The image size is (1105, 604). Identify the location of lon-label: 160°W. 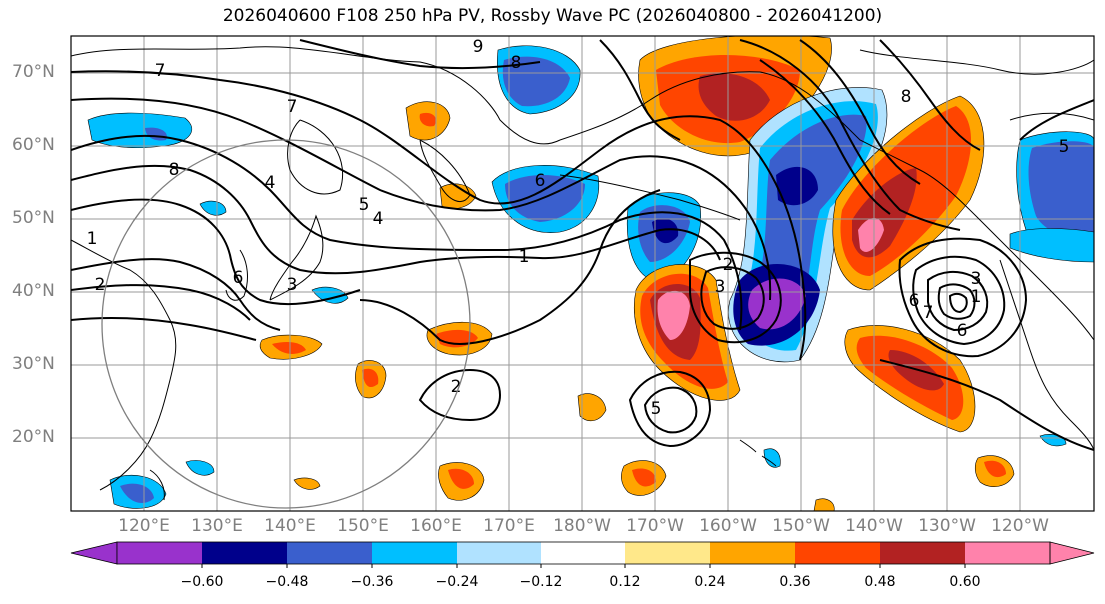
(728, 526).